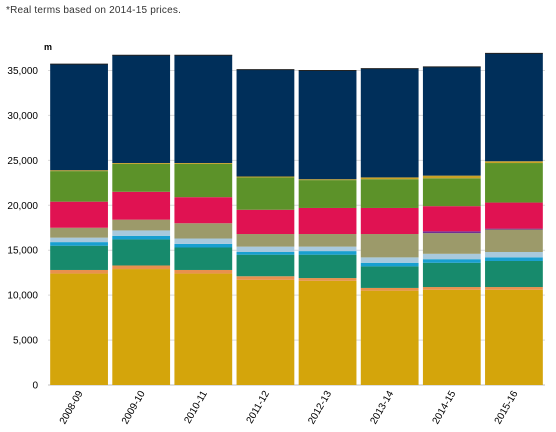 The width and height of the screenshot is (556, 432). Describe the element at coordinates (25, 341) in the screenshot. I see `y-tick-label: 5,000` at that location.